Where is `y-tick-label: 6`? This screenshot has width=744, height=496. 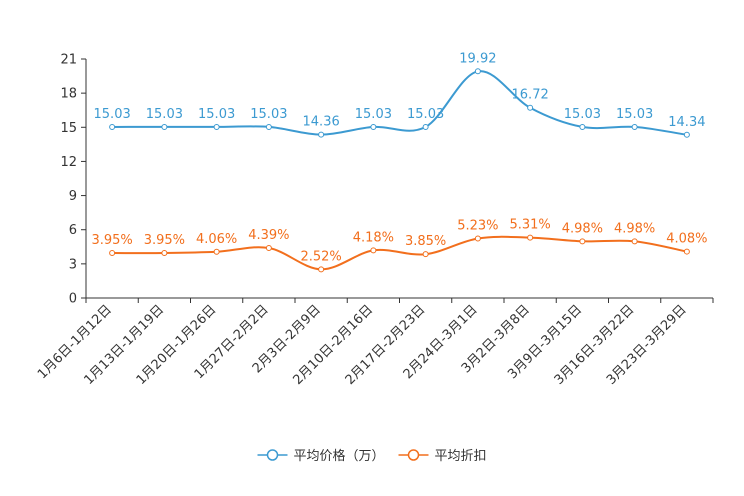 y-tick-label: 6 is located at coordinates (73, 230).